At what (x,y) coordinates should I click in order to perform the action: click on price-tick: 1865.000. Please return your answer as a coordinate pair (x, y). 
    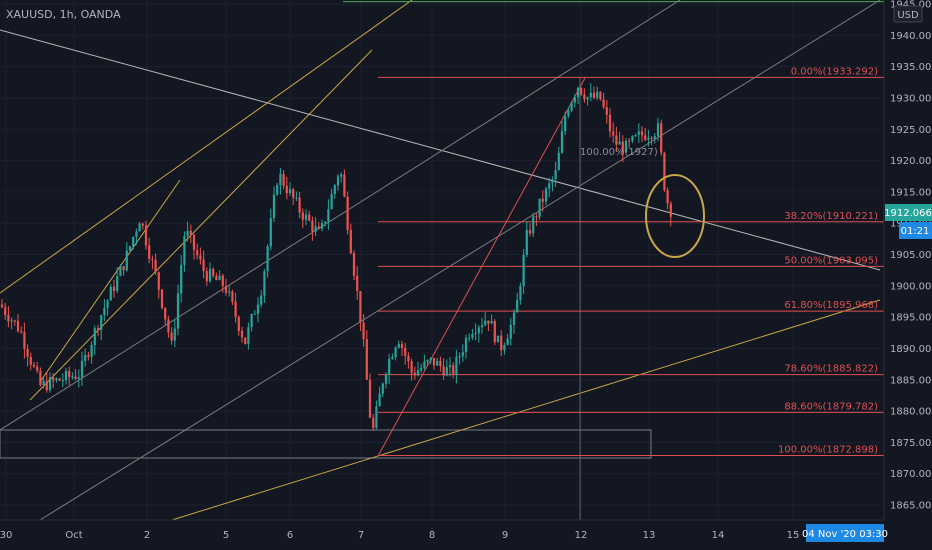
    Looking at the image, I should click on (911, 506).